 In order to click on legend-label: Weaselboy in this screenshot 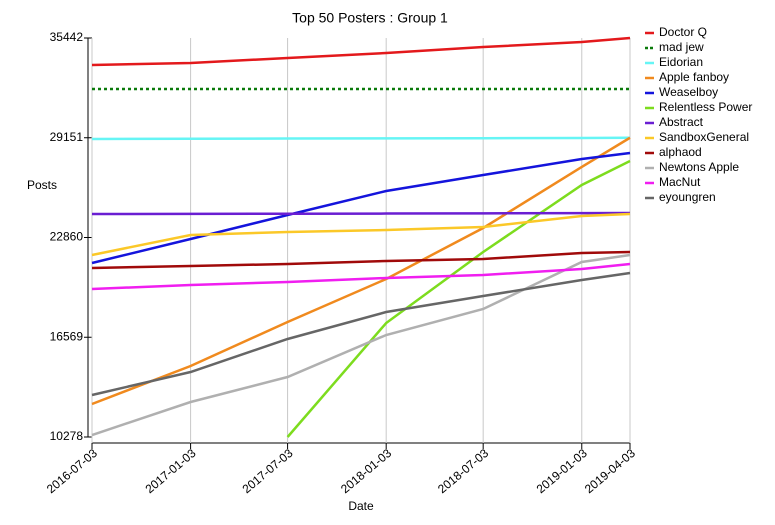, I will do `click(688, 92)`.